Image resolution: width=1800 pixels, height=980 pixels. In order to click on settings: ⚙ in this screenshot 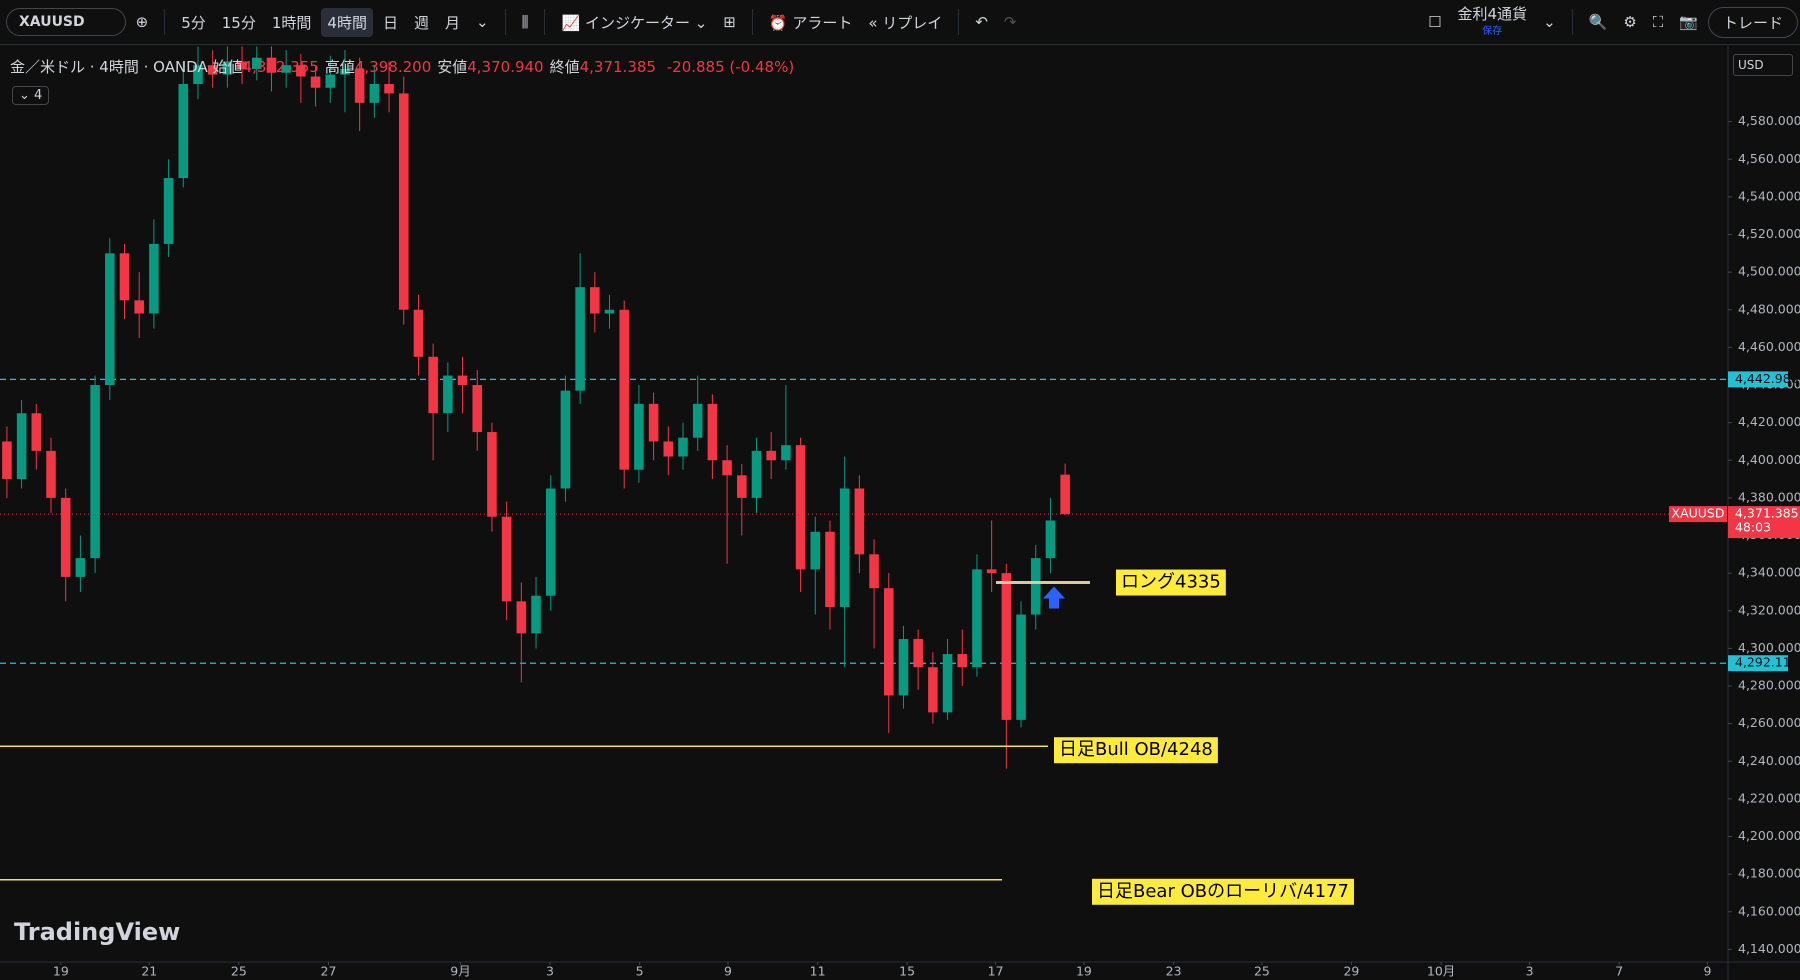, I will do `click(1630, 22)`.